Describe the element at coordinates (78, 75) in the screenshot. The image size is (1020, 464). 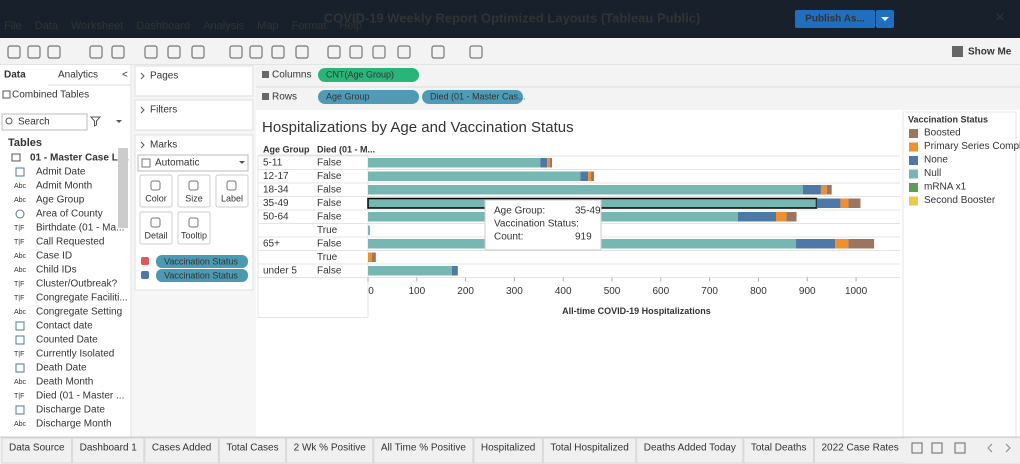
I see `pane-tab: Analytics` at that location.